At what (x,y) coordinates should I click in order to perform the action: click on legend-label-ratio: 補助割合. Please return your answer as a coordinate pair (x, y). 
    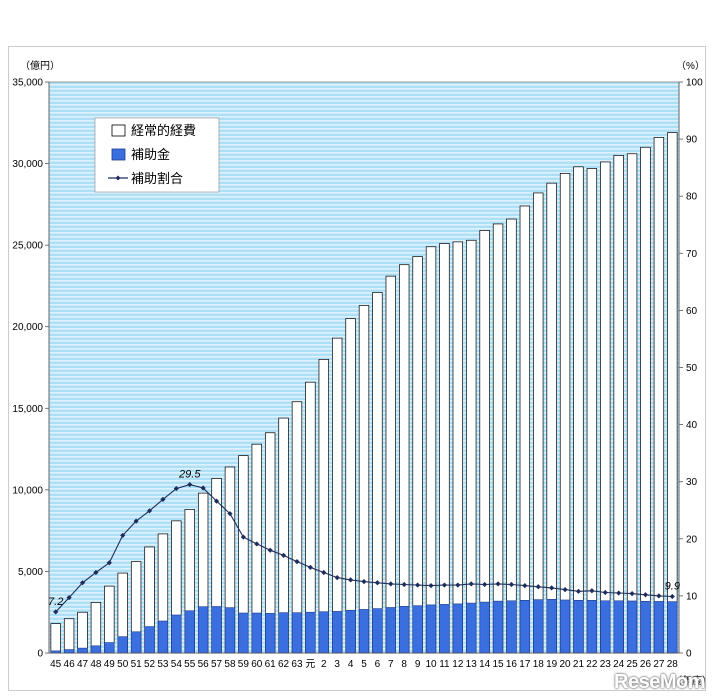
    Looking at the image, I should click on (157, 178).